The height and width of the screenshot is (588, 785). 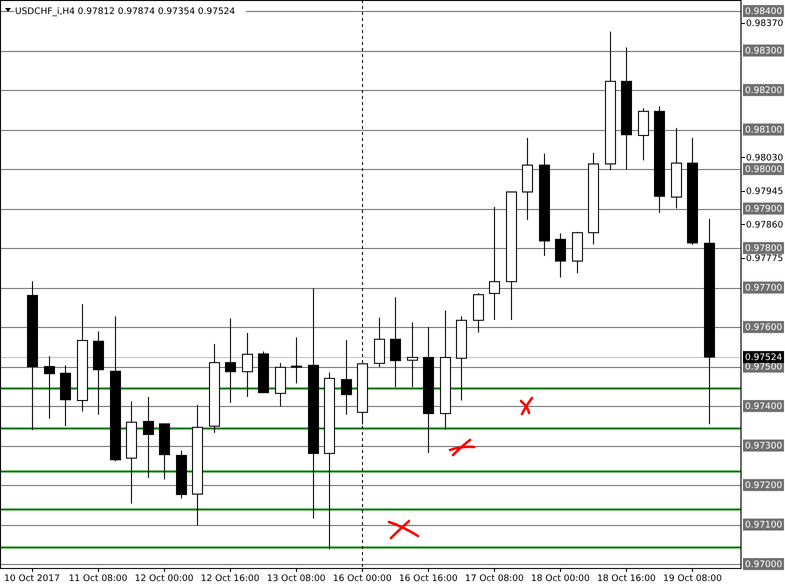 I want to click on x-tick-label: 12 Oct 16:00, so click(x=230, y=579).